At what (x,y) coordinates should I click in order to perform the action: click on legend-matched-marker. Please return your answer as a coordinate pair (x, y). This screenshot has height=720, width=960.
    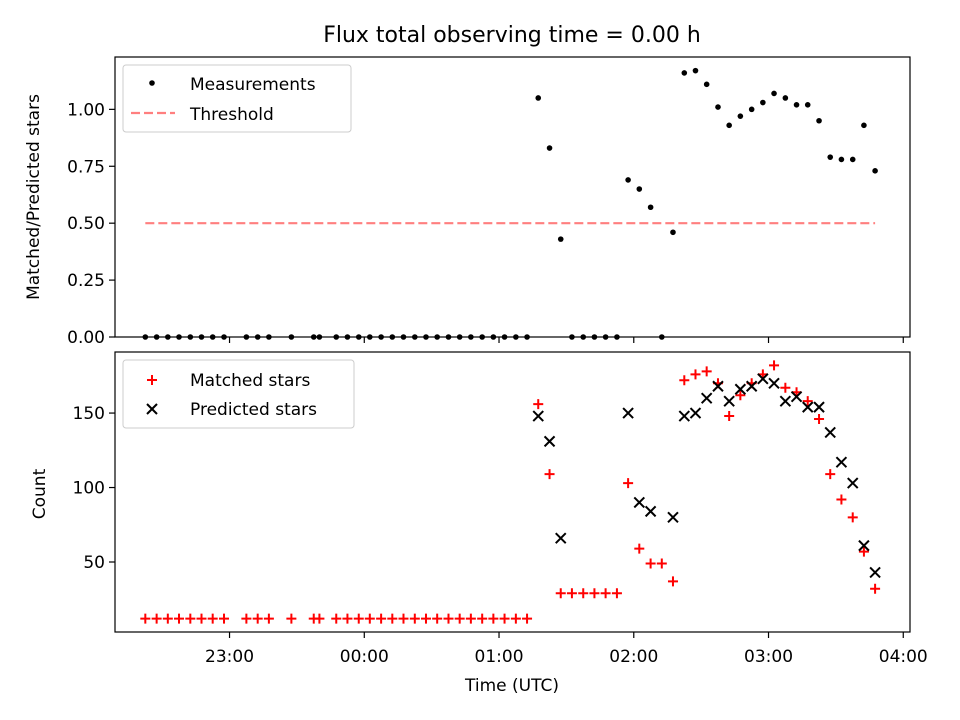
    Looking at the image, I should click on (152, 380).